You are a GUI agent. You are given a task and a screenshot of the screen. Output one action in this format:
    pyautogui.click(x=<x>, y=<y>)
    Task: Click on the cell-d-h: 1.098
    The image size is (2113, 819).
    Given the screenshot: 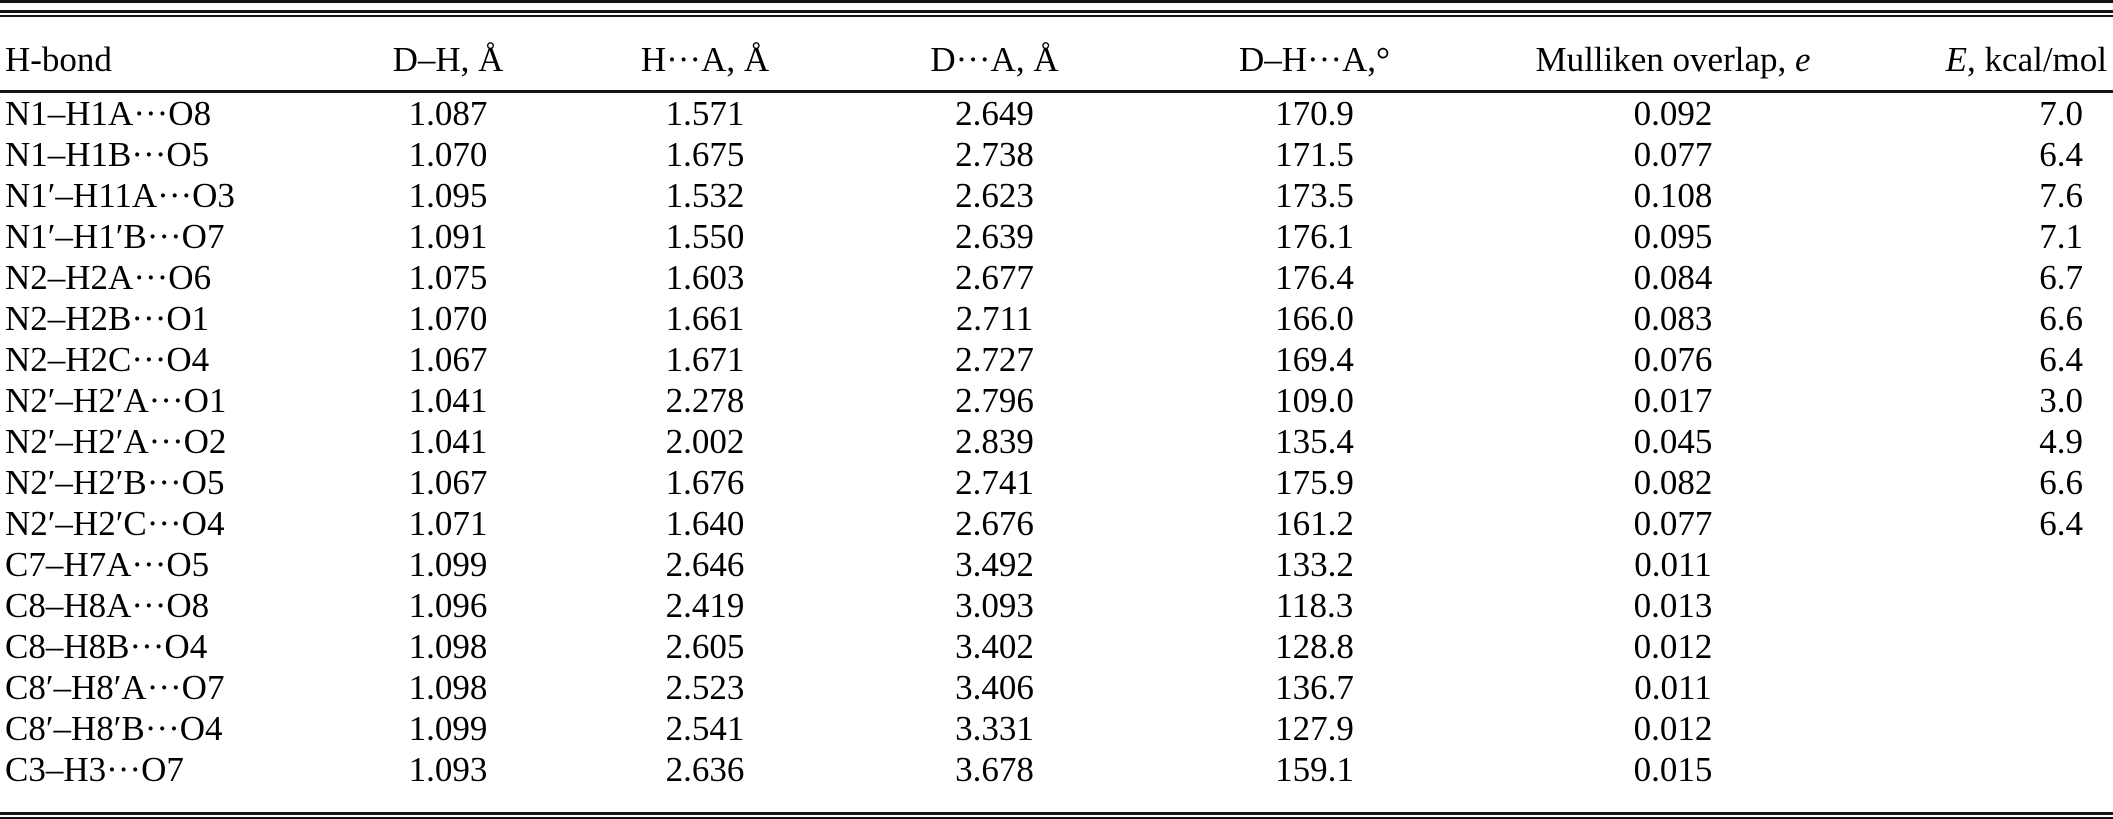 What is the action you would take?
    pyautogui.click(x=448, y=687)
    